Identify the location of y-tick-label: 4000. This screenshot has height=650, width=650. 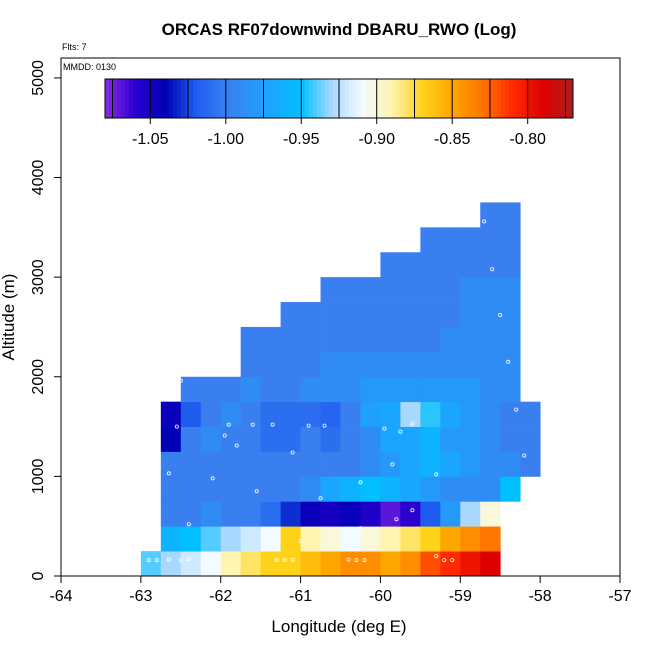
(38, 178).